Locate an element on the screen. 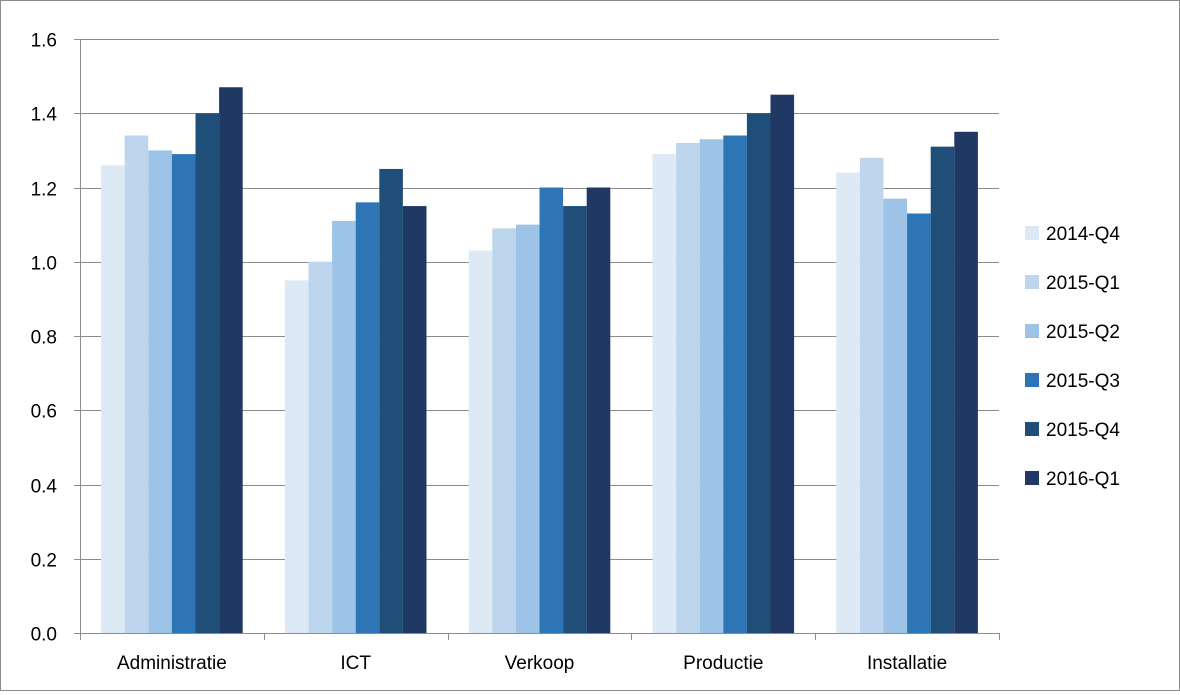  y-tick-label: 1.0 is located at coordinates (44, 264).